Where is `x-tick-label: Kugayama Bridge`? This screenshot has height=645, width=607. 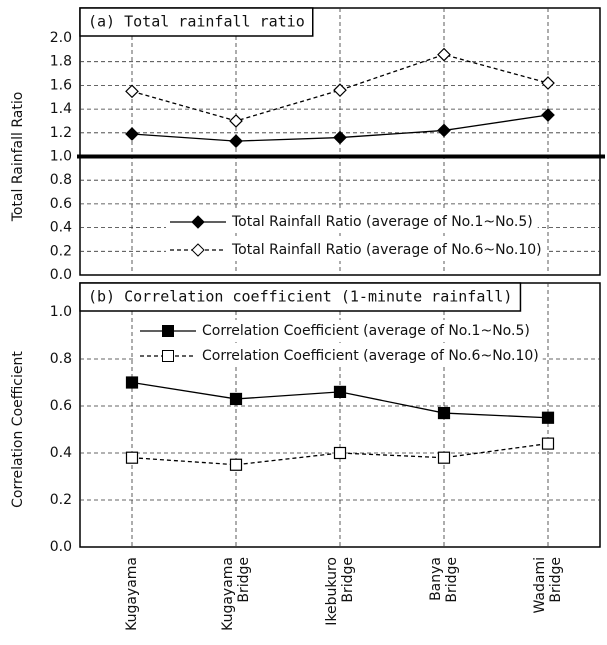 x-tick-label: Kugayama Bridge is located at coordinates (236, 594).